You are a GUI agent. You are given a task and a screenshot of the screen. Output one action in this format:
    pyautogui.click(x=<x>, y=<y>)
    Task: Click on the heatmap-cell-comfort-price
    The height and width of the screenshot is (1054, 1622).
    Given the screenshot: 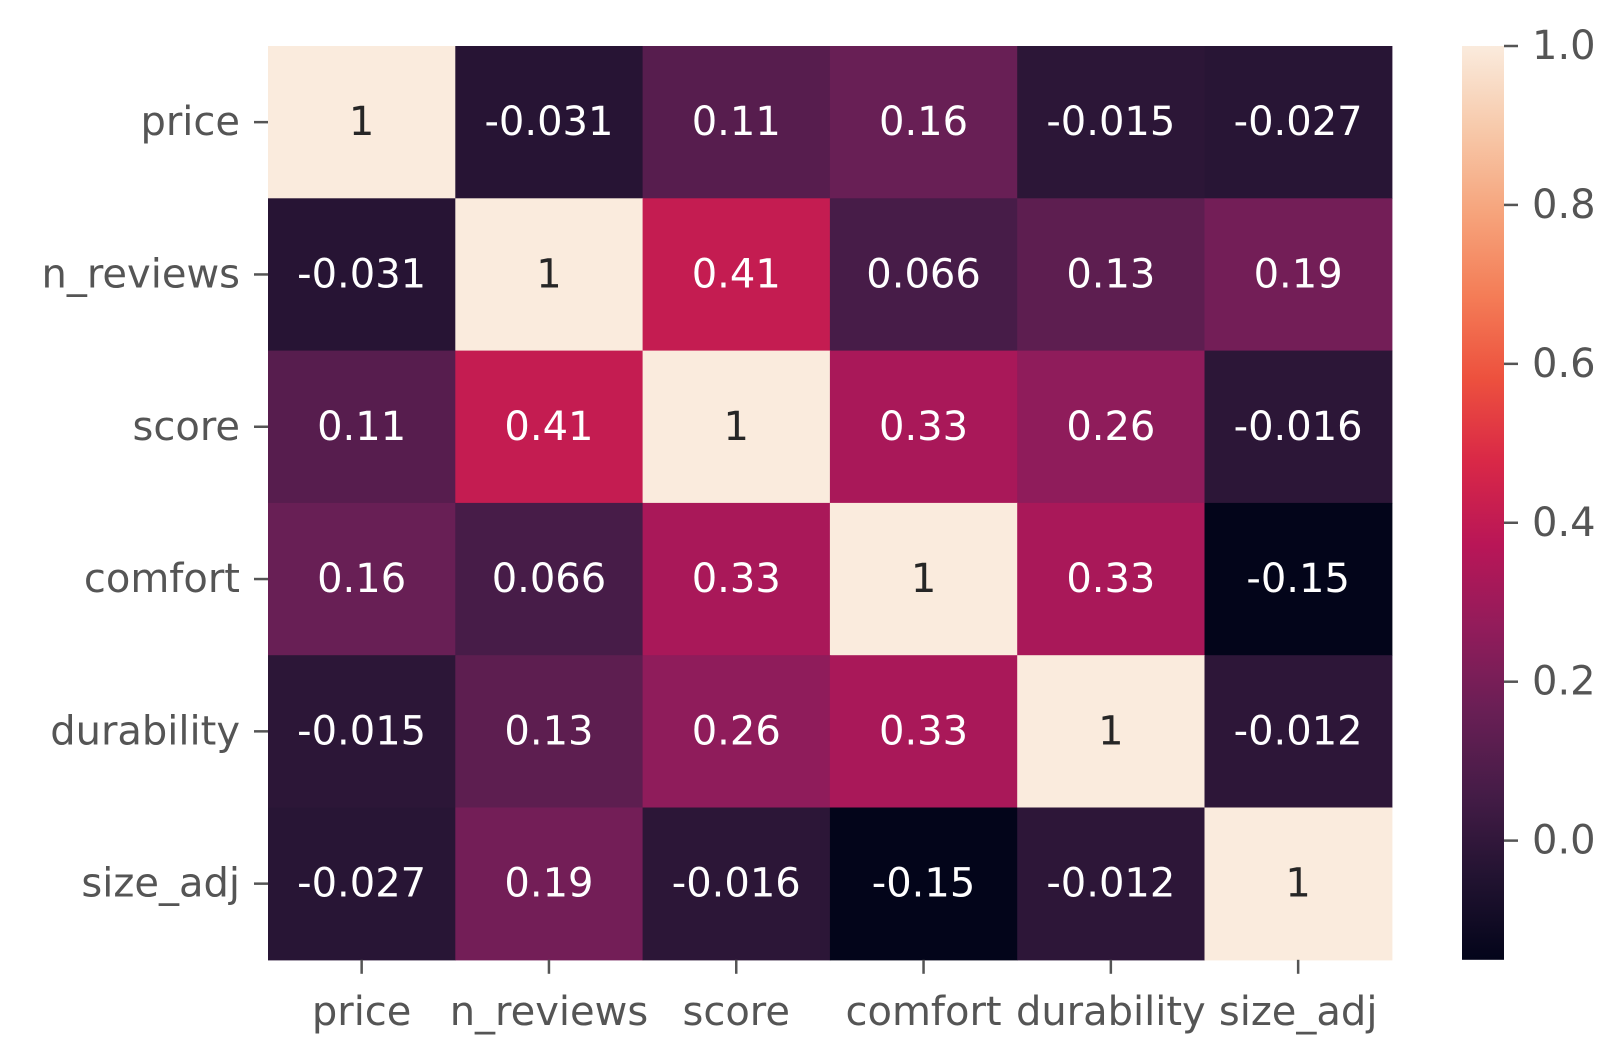 What is the action you would take?
    pyautogui.click(x=362, y=579)
    